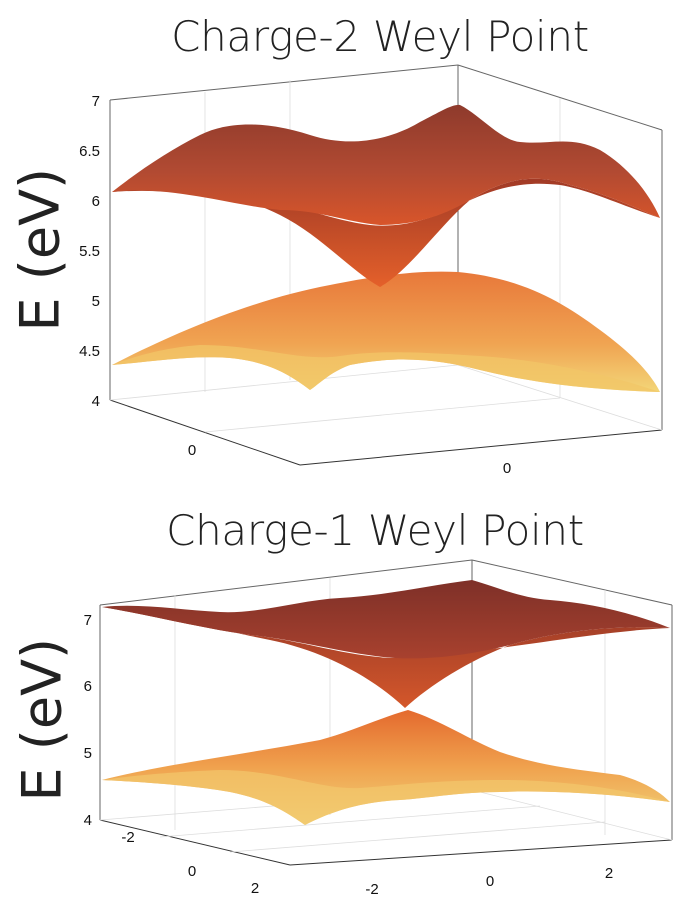 This screenshot has height=912, width=688. What do you see at coordinates (89, 251) in the screenshot?
I see `z-tick-label: 5.5` at bounding box center [89, 251].